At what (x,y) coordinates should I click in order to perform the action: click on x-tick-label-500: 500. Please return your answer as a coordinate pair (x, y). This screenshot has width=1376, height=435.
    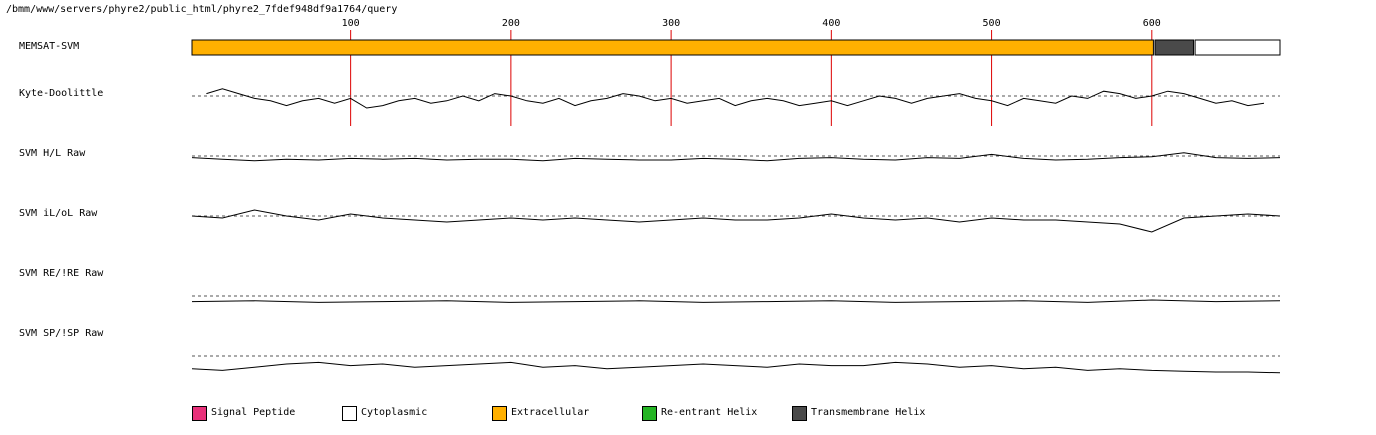
    Looking at the image, I should click on (992, 23).